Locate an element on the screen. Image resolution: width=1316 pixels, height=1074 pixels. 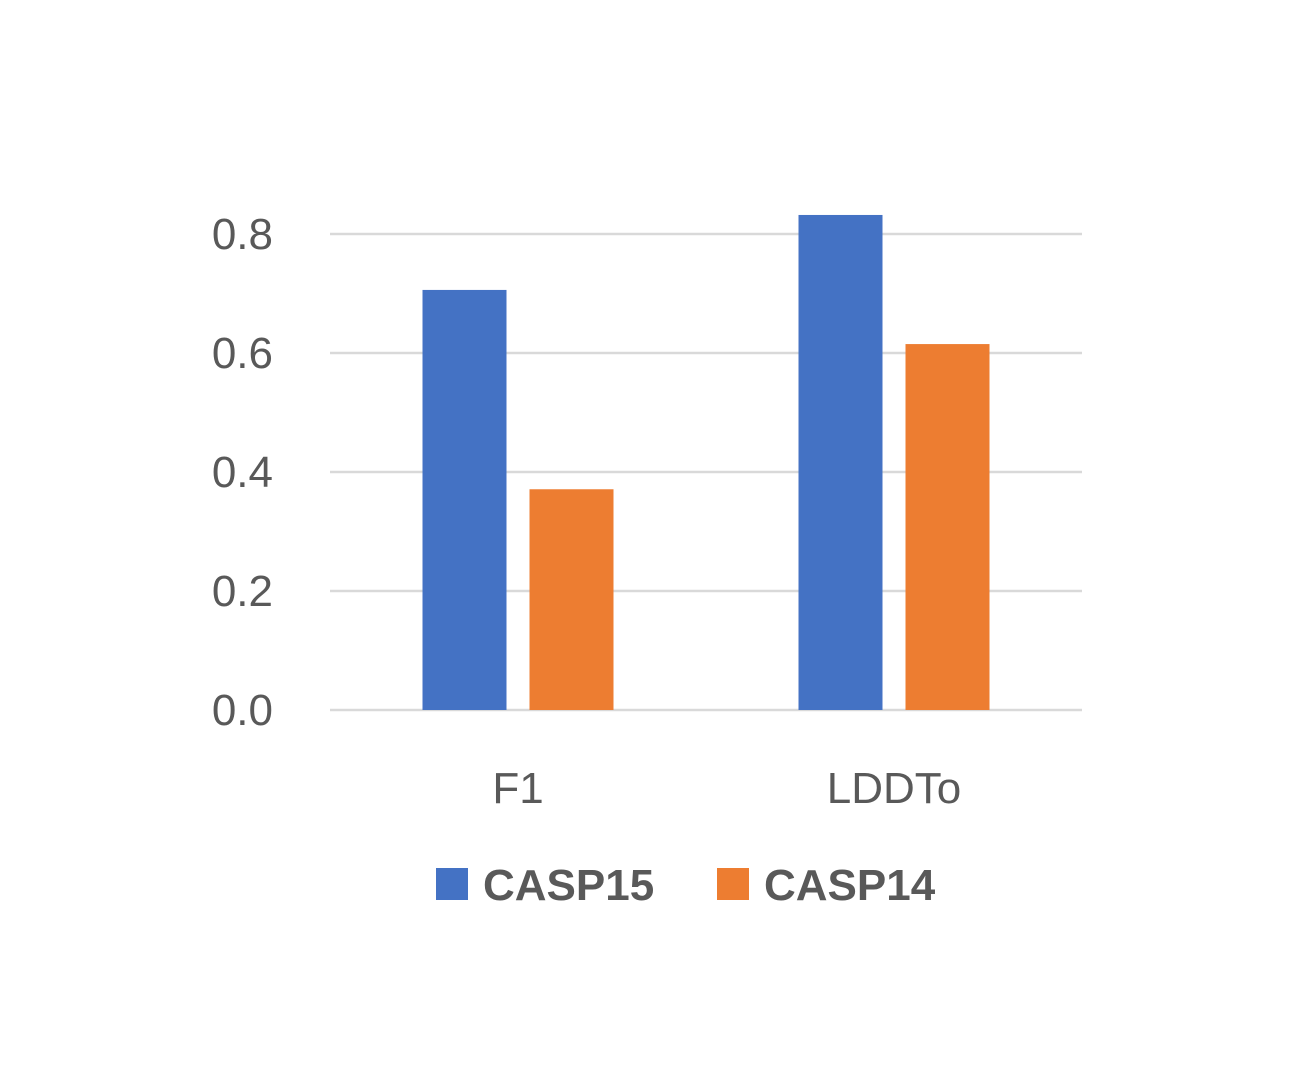
bar-casp14-f1 is located at coordinates (571, 599).